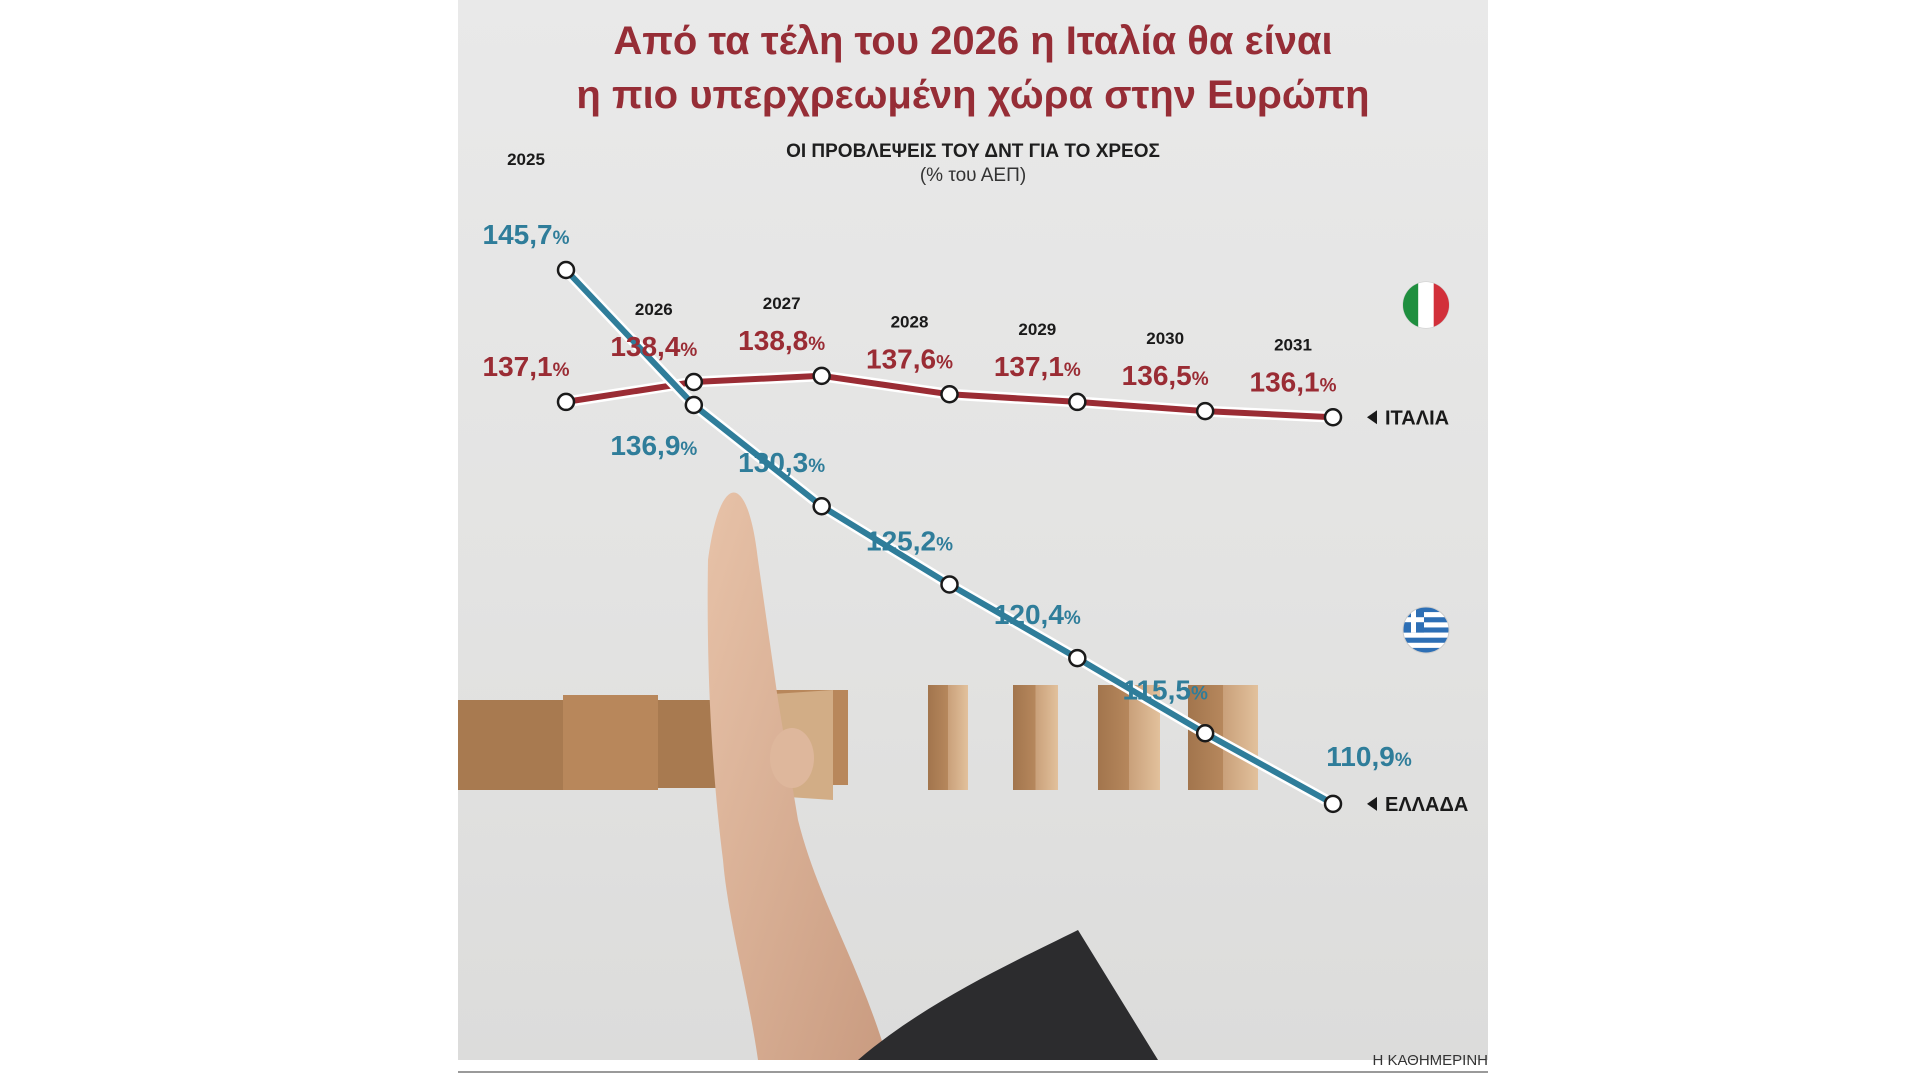  Describe the element at coordinates (654, 309) in the screenshot. I see `year-tick-label: 2026` at that location.